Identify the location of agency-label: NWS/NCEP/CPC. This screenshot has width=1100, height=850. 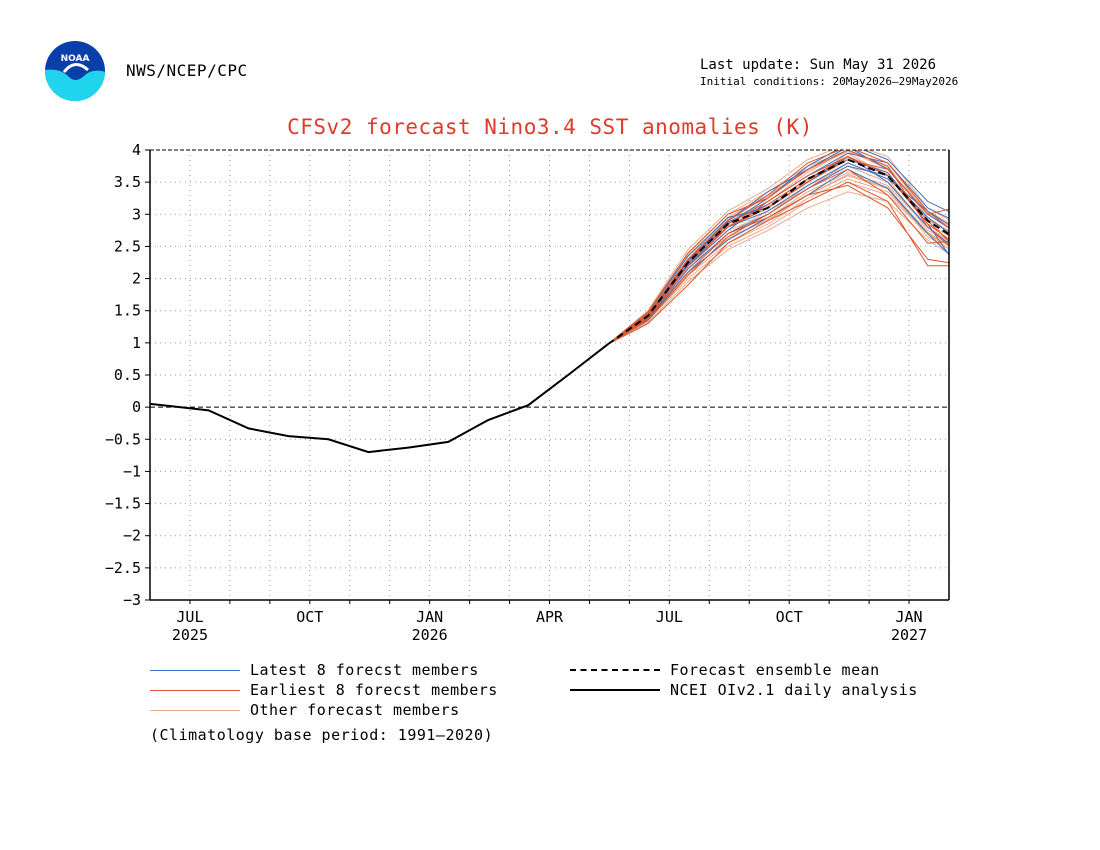
(187, 70).